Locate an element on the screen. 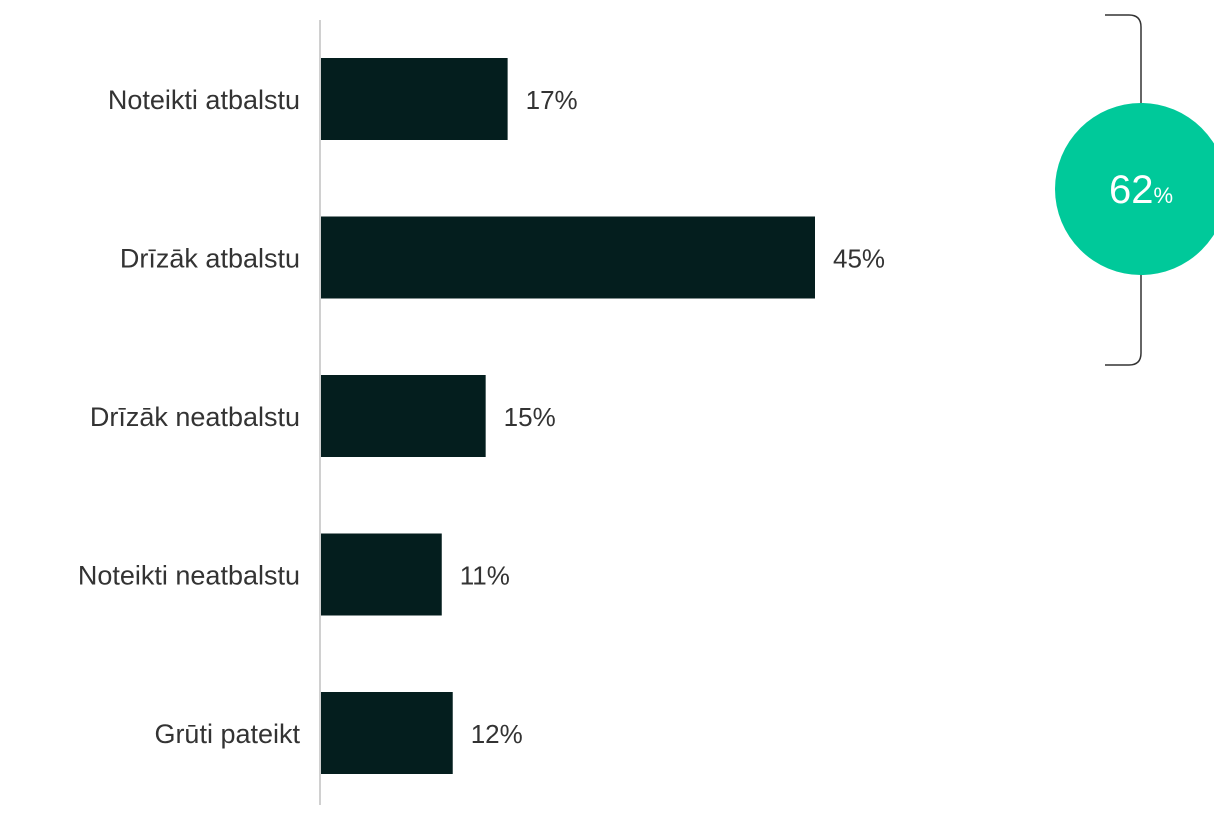 The height and width of the screenshot is (816, 1214). callout-unit: % is located at coordinates (1163, 195).